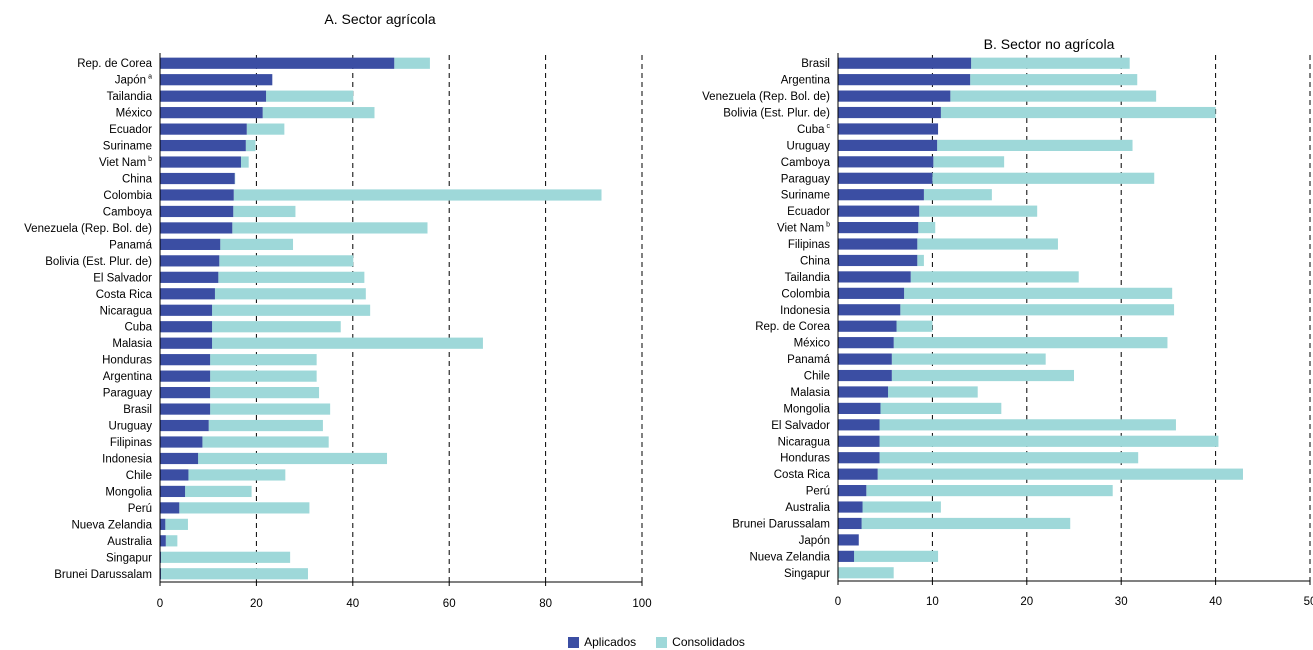 The height and width of the screenshot is (650, 1313). Describe the element at coordinates (662, 642) in the screenshot. I see `legend-swatch-consolidados` at that location.